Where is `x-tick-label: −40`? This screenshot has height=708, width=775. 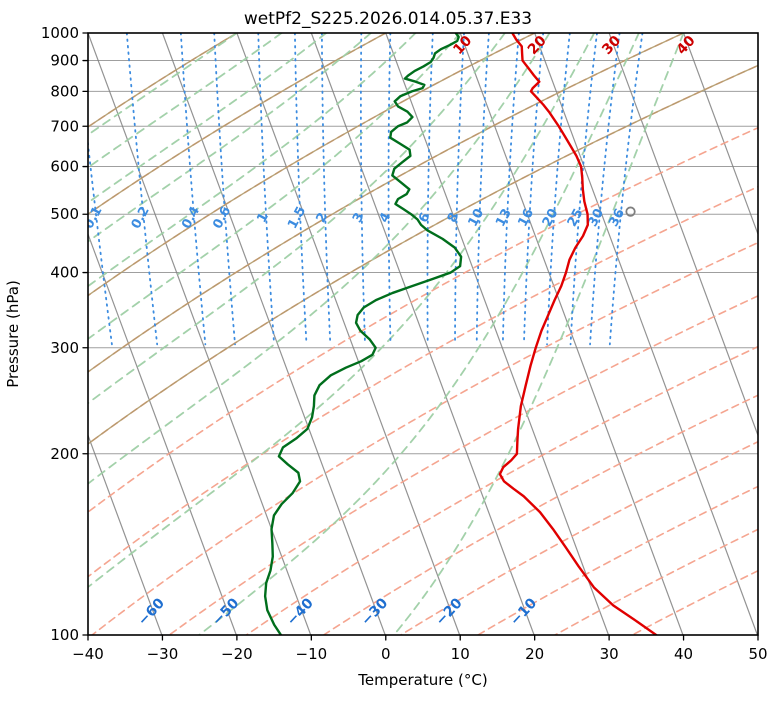
x-tick-label: −40 is located at coordinates (88, 654).